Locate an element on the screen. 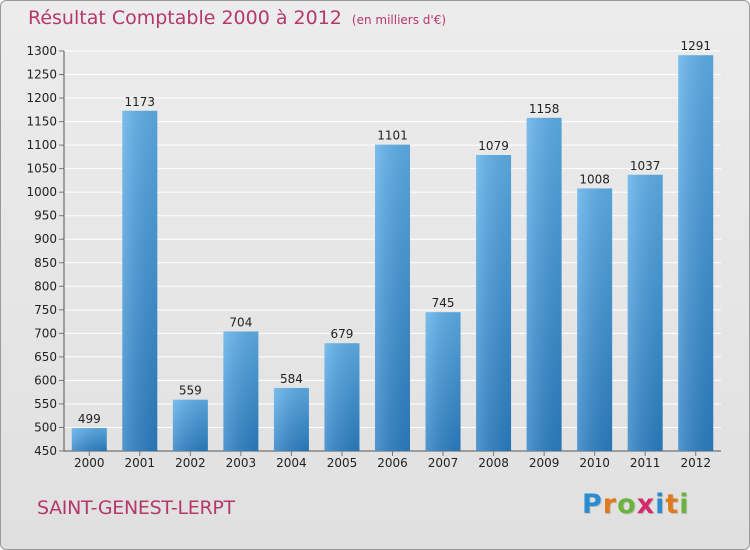 Image resolution: width=750 pixels, height=550 pixels. y-tick-label: 550 is located at coordinates (45, 404).